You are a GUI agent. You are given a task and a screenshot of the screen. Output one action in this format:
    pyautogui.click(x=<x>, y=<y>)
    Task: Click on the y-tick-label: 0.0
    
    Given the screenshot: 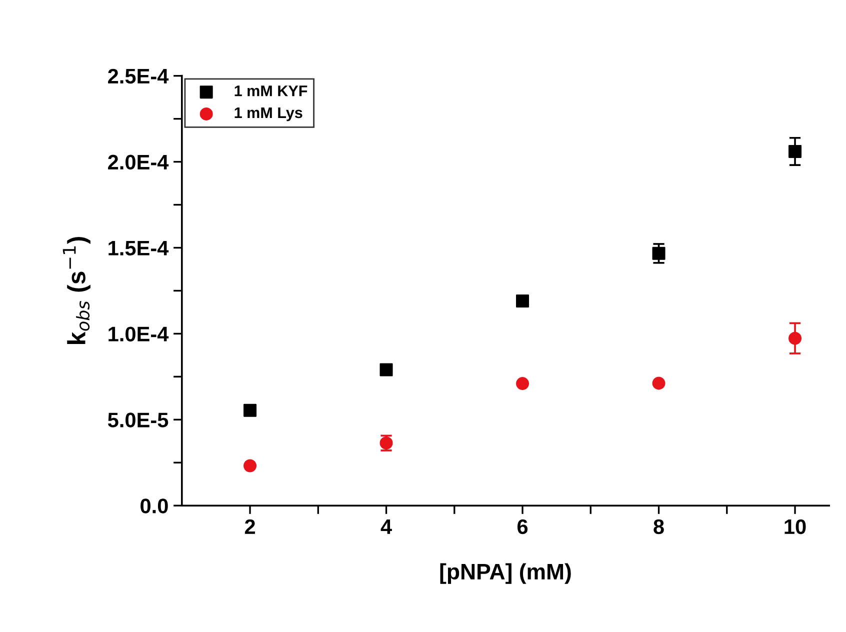 What is the action you would take?
    pyautogui.click(x=154, y=506)
    